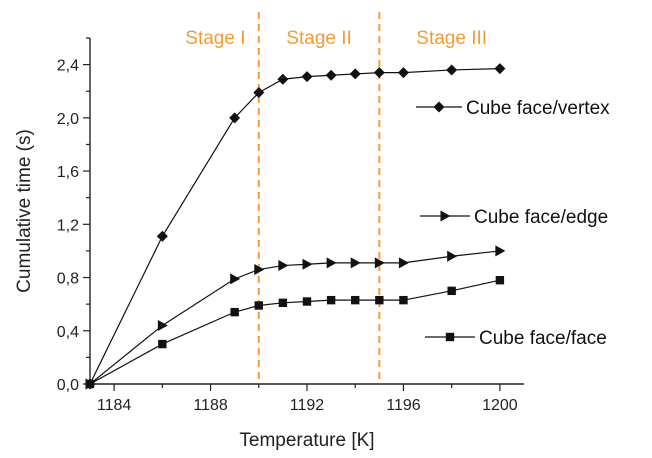 Image resolution: width=652 pixels, height=458 pixels. I want to click on x-tick-label: 1184, so click(114, 405).